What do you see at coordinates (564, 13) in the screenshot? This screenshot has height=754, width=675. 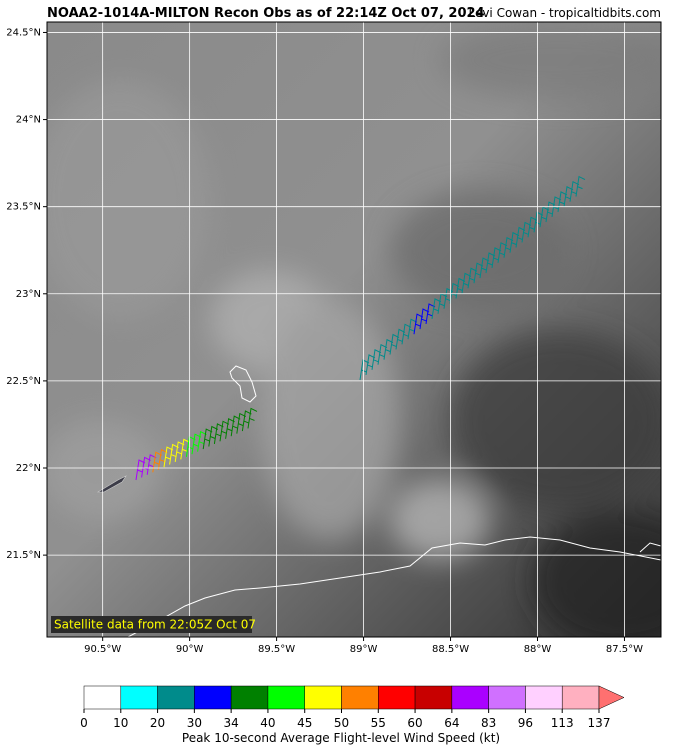 I see `credit: Levi Cowan - tropicaltidbits.com` at bounding box center [564, 13].